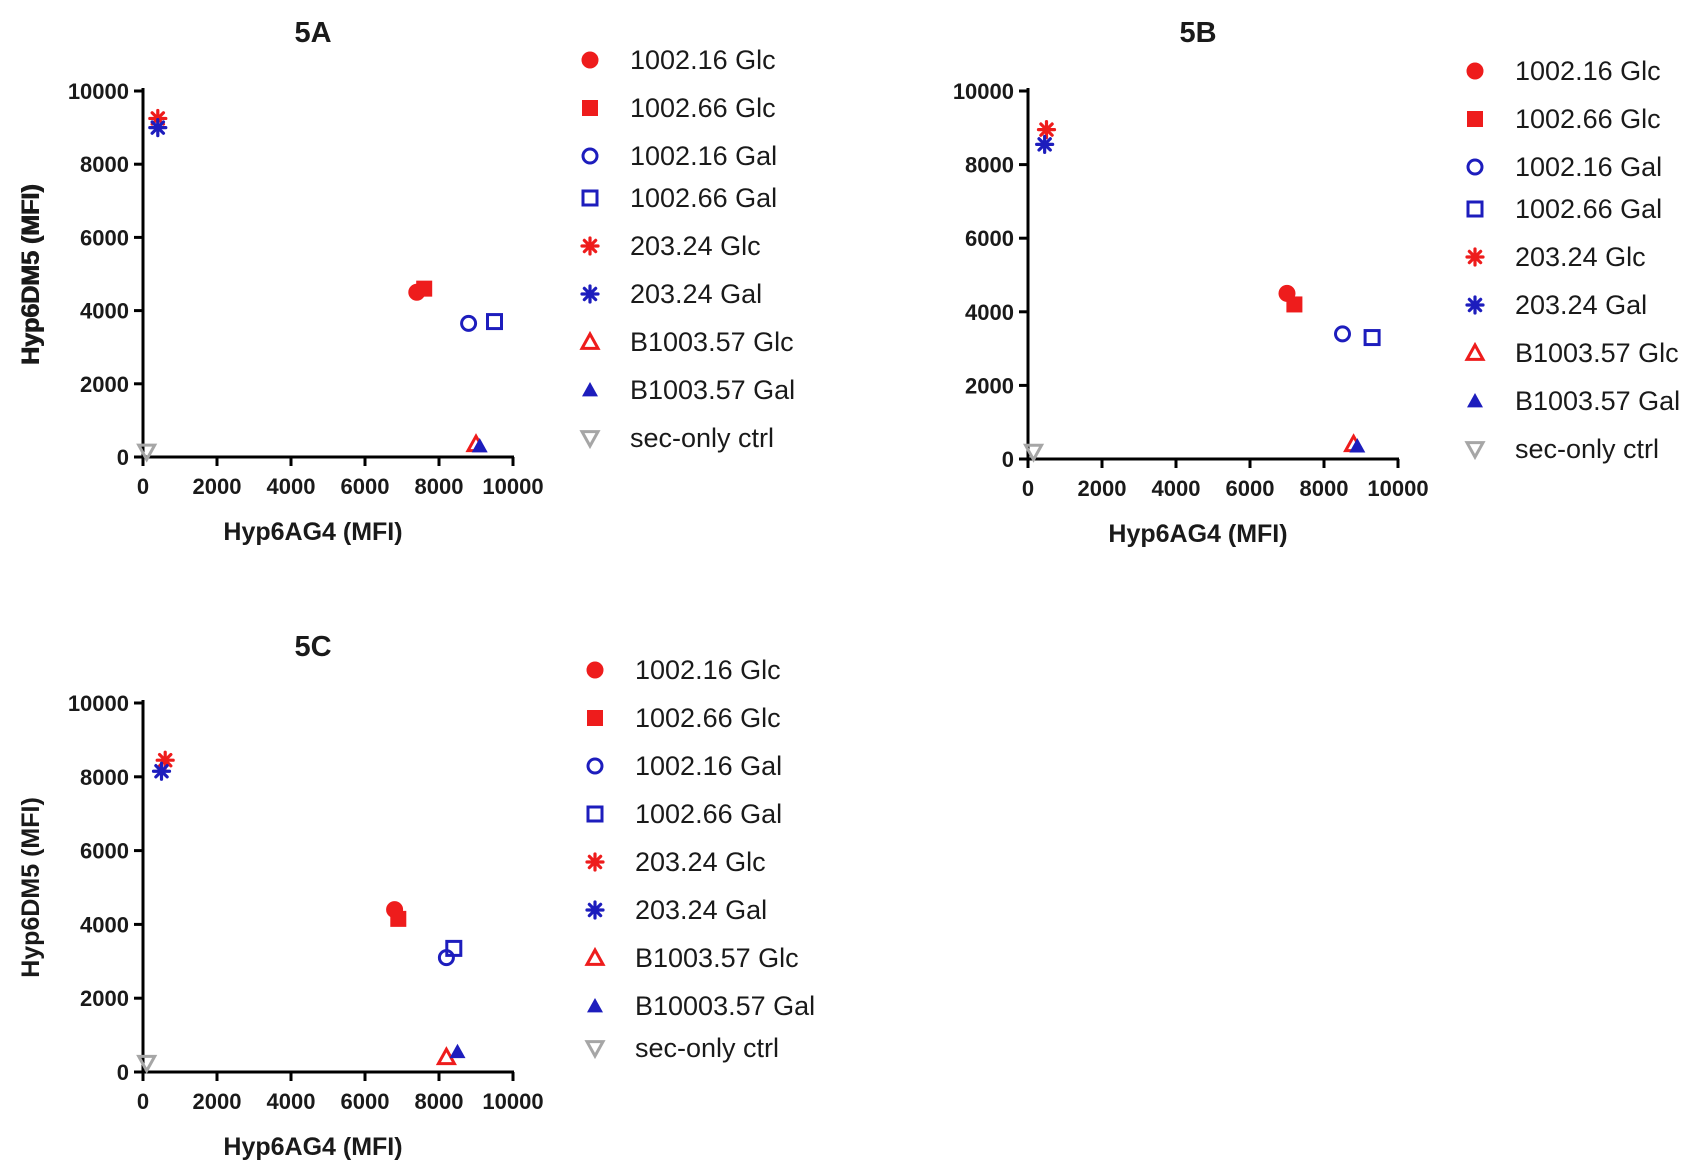  What do you see at coordinates (446, 1056) in the screenshot?
I see `data-point-b1003-57-glc` at bounding box center [446, 1056].